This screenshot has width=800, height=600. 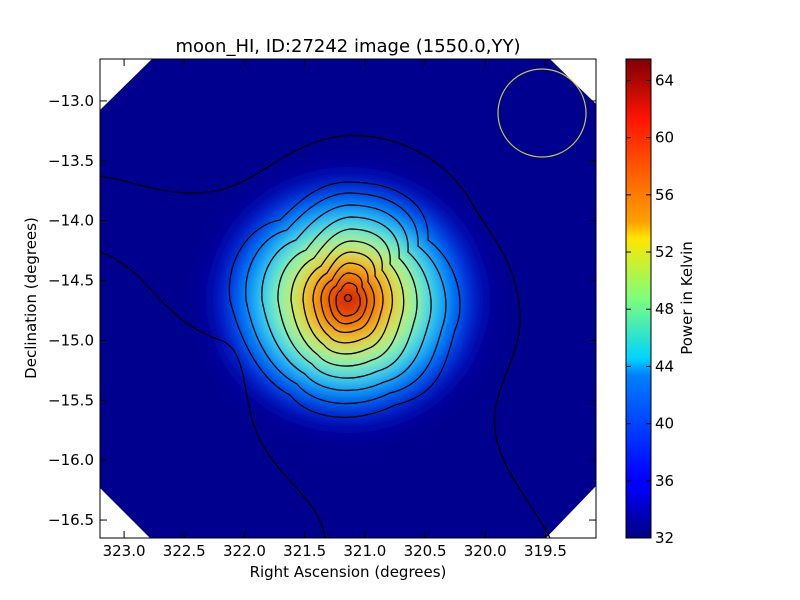 I want to click on x-axis-label: Right Ascension (degrees), so click(x=348, y=572).